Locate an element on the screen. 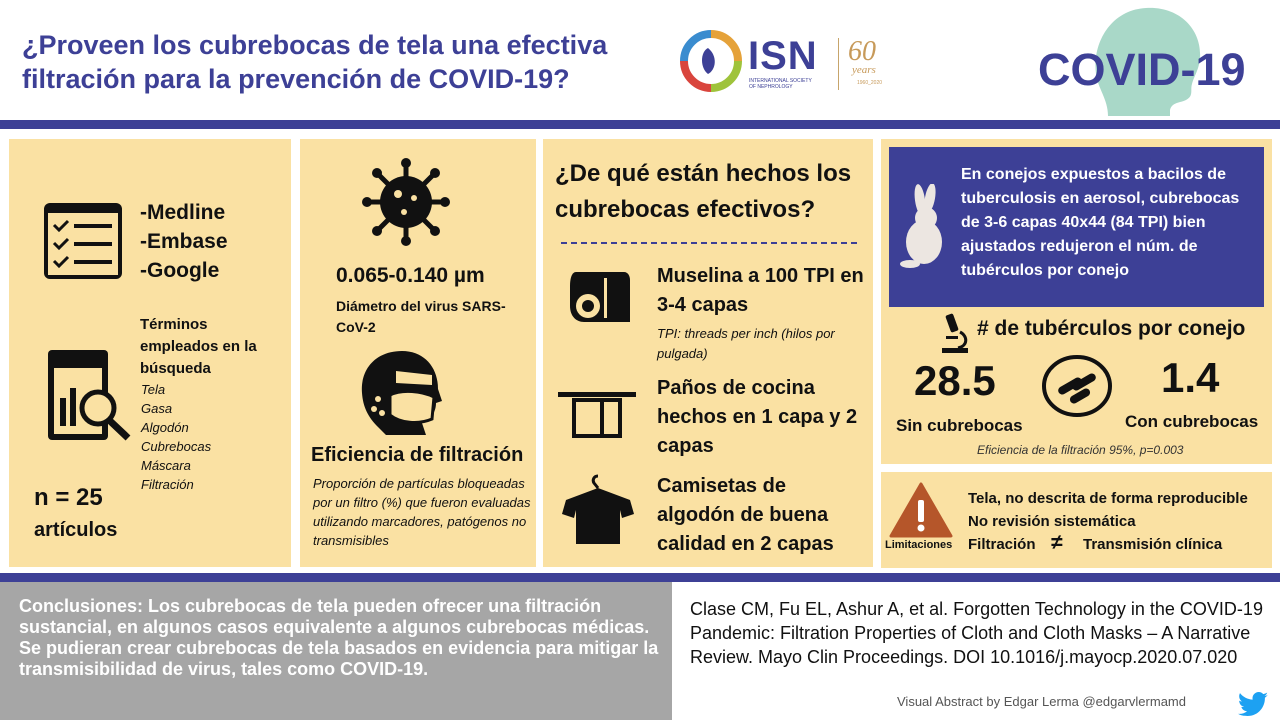 This screenshot has width=1280, height=720. efficiency-note: Eficiencia de la filtración 95%, p=0.003 is located at coordinates (1080, 450).